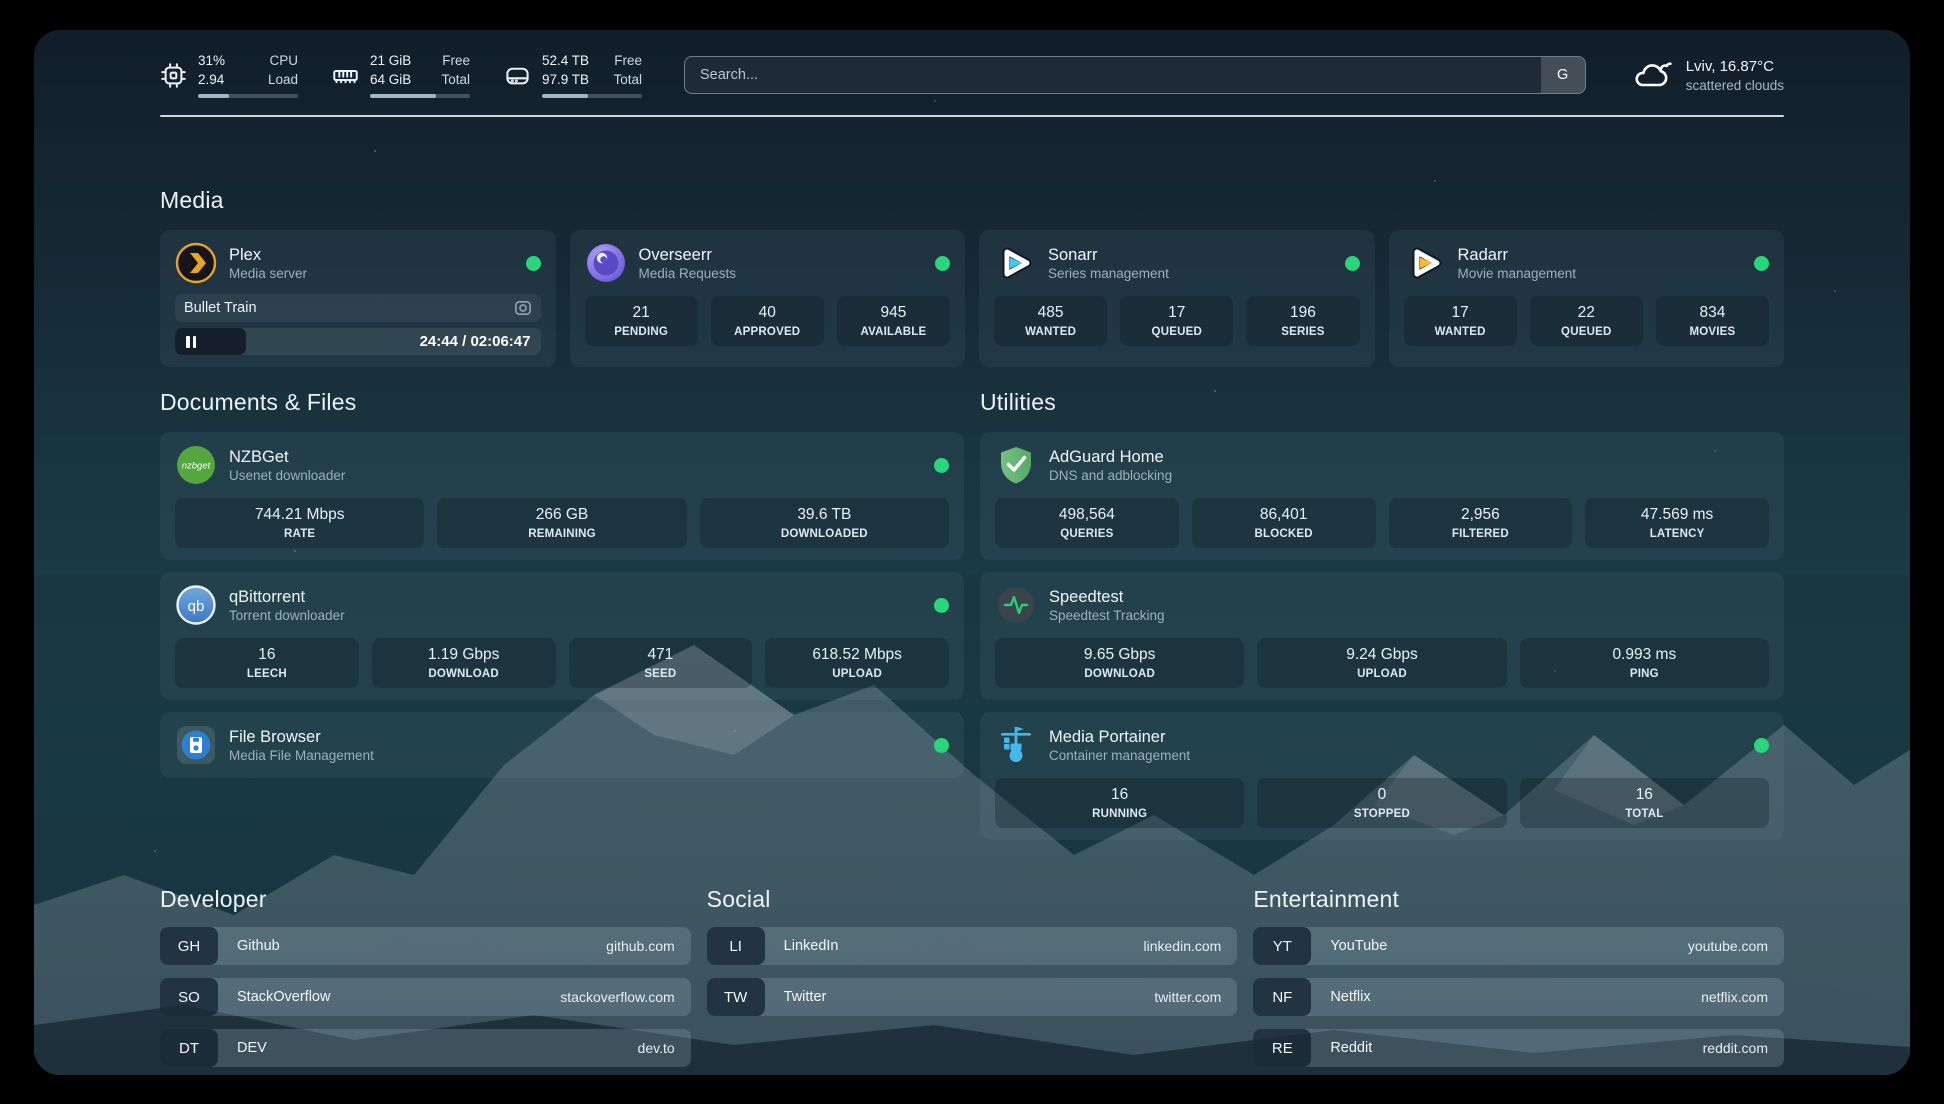 The width and height of the screenshot is (1944, 1104). Describe the element at coordinates (196, 605) in the screenshot. I see `qbittorrent-icon: qb` at that location.